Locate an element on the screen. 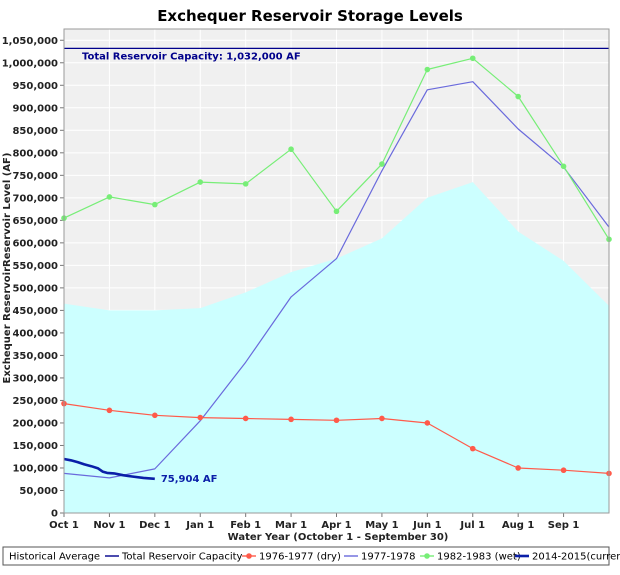  y-tick-label: 300,000 is located at coordinates (35, 378).